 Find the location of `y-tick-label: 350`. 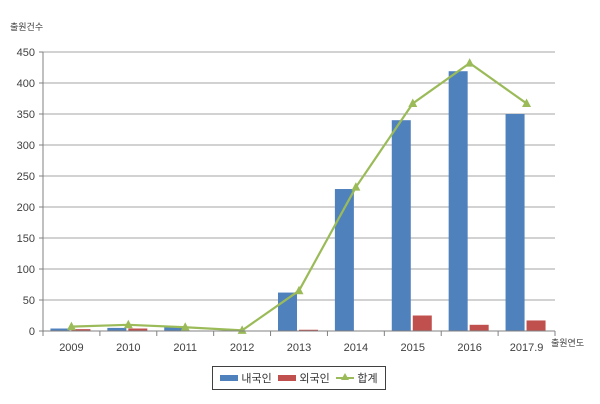

y-tick-label: 350 is located at coordinates (26, 115).